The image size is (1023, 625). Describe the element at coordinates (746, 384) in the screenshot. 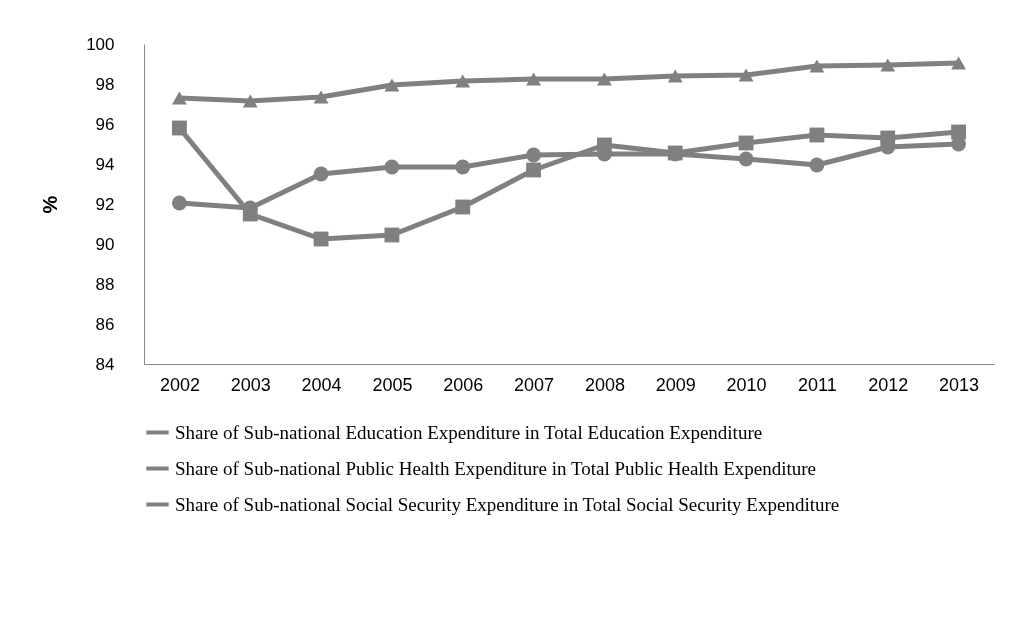

I see `x-tick-label: 2010` at that location.